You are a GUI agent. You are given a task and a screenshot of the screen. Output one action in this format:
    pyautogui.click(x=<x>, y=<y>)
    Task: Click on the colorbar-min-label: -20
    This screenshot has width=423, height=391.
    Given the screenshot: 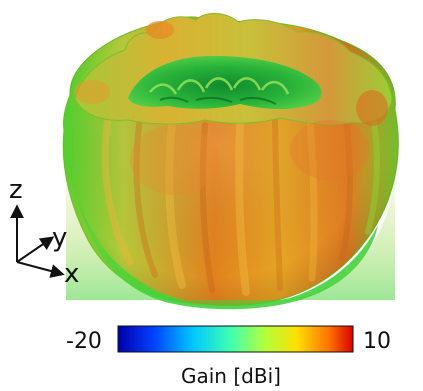 What is the action you would take?
    pyautogui.click(x=84, y=341)
    